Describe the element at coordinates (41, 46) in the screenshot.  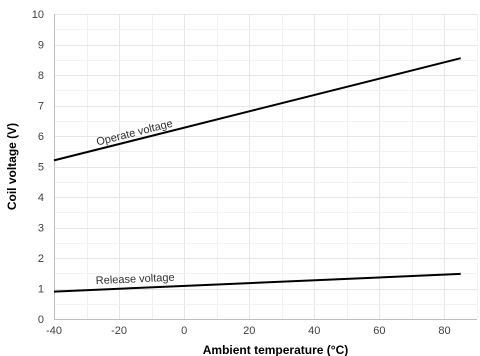
I see `y-tick-label: 9` at that location.